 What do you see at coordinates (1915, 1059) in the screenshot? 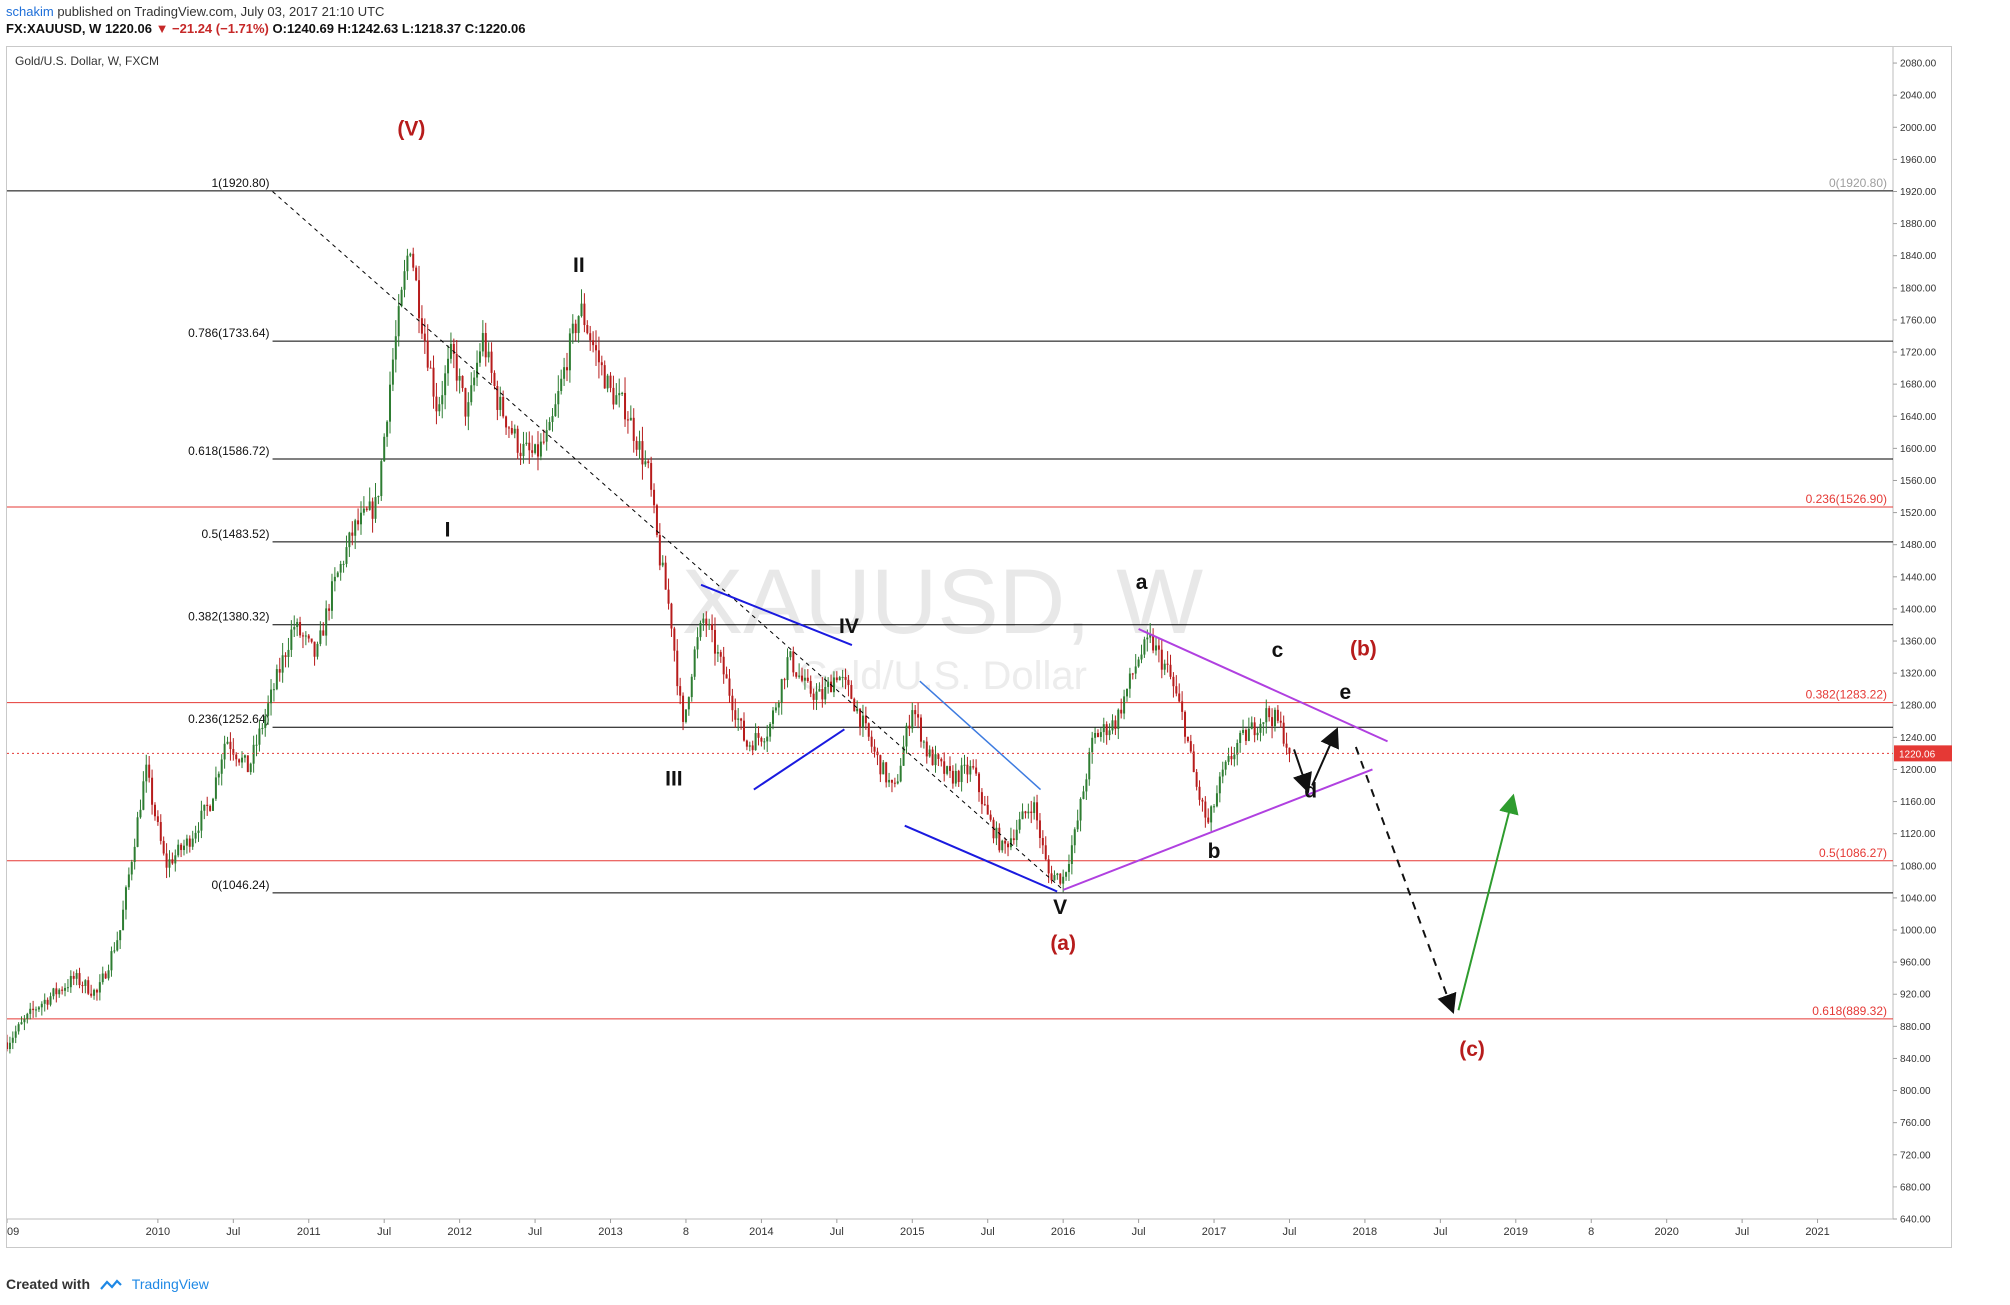
I see `price-tick-label: 840.00` at bounding box center [1915, 1059].